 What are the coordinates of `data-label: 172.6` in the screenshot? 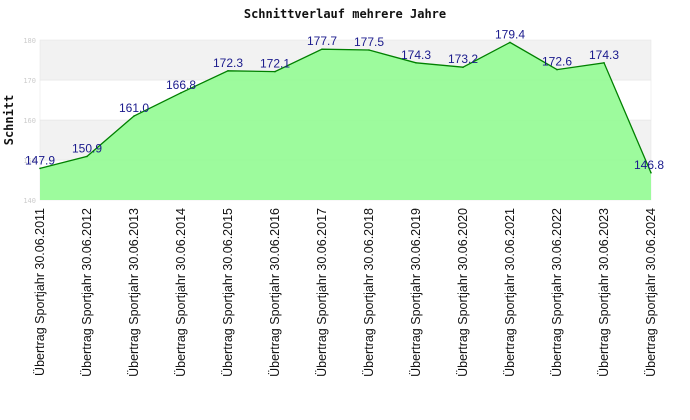 It's located at (557, 62).